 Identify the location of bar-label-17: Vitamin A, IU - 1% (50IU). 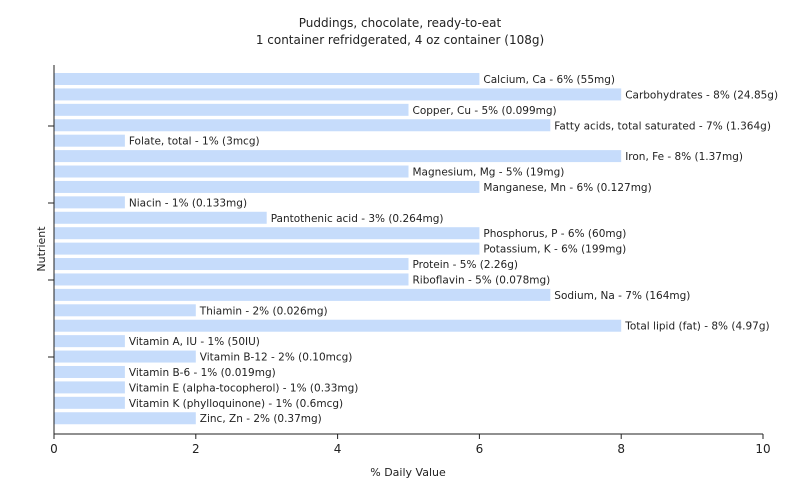
(194, 342).